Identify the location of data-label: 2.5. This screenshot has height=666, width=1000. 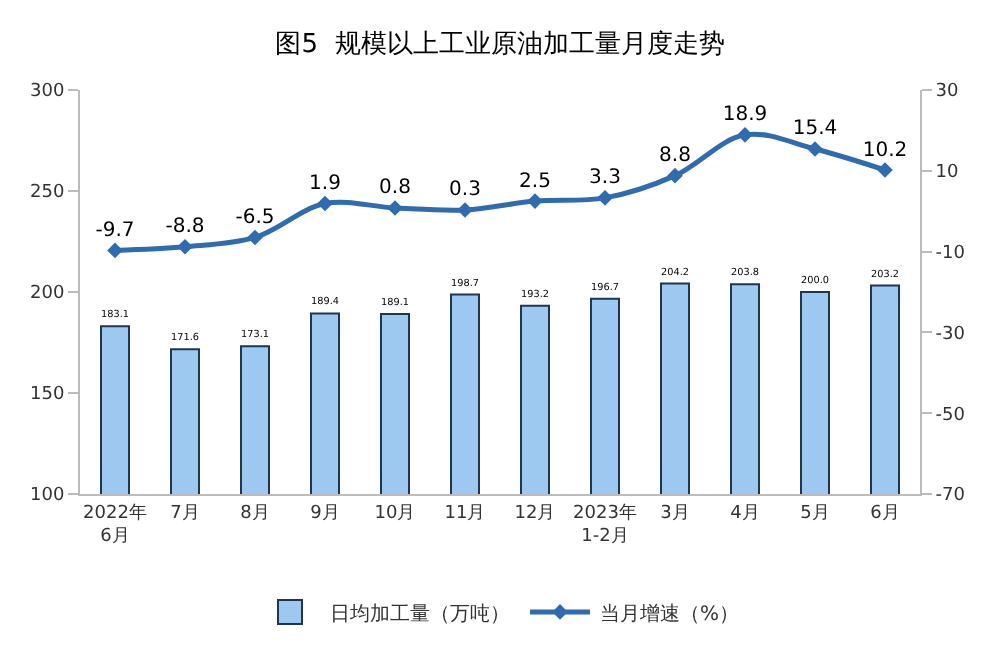
(535, 181).